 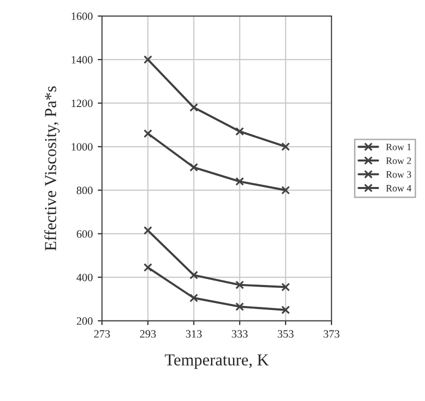 I want to click on y-tick-label: 800, so click(x=84, y=190).